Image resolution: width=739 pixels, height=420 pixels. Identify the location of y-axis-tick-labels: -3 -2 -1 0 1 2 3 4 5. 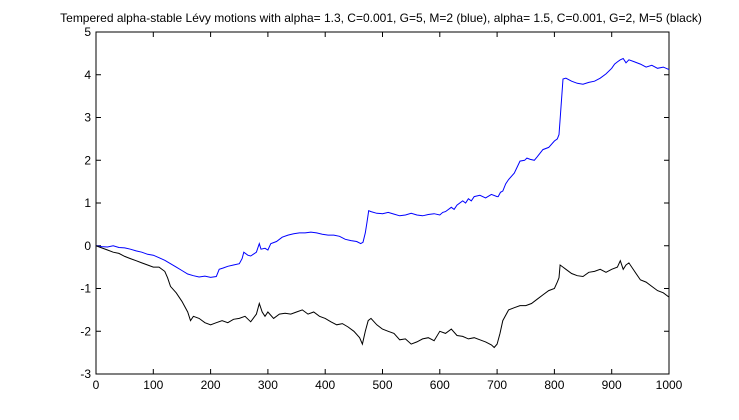
(85, 203).